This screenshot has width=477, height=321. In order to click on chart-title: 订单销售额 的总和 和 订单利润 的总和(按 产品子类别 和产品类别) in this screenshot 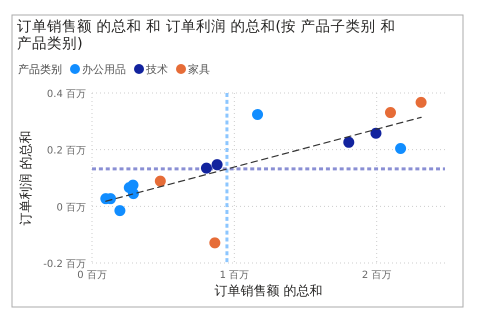, I will do `click(206, 35)`.